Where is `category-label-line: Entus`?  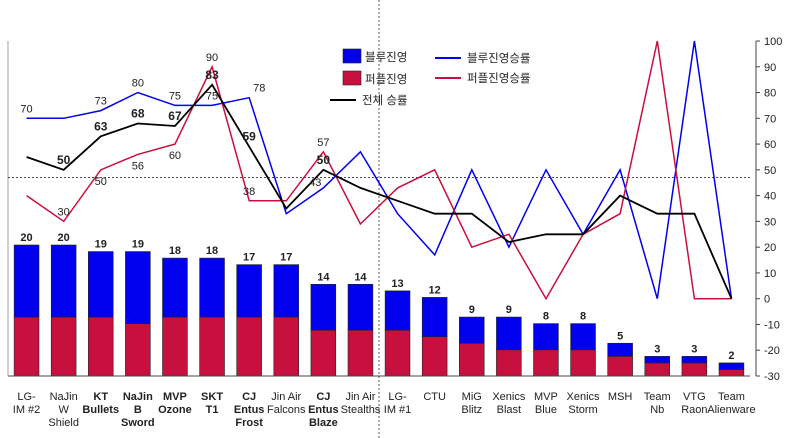
category-label-line: Entus is located at coordinates (249, 410).